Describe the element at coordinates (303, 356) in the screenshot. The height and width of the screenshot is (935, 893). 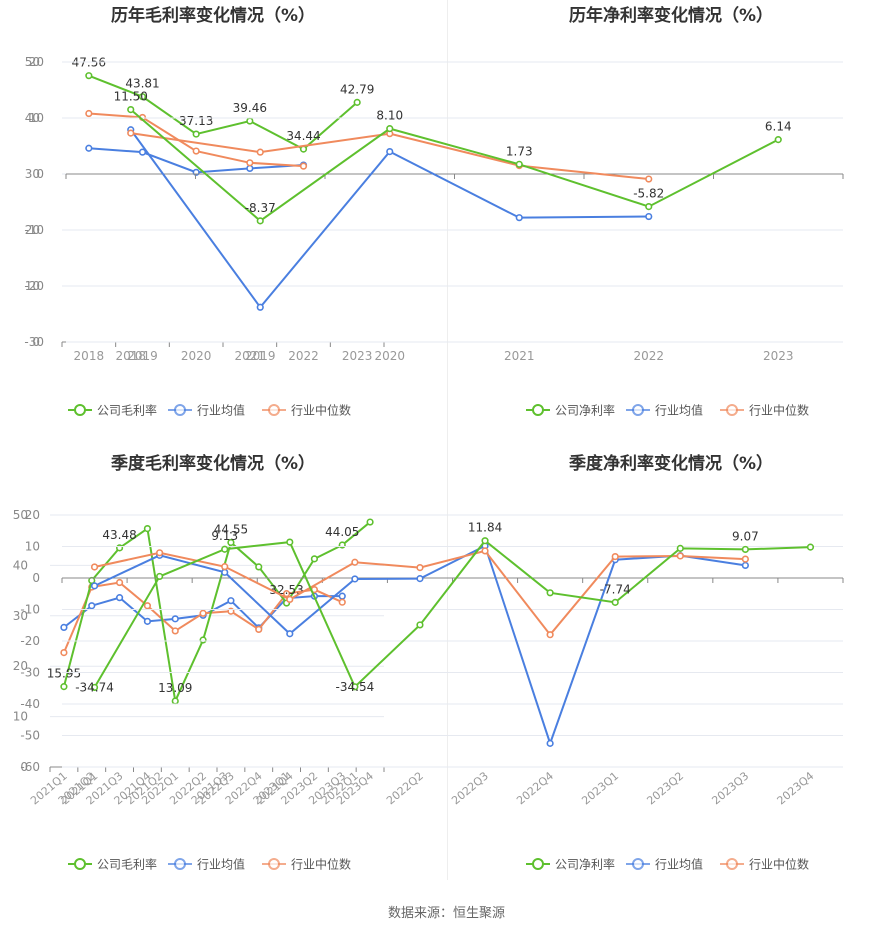
I see `x-tick-label: 2022` at that location.